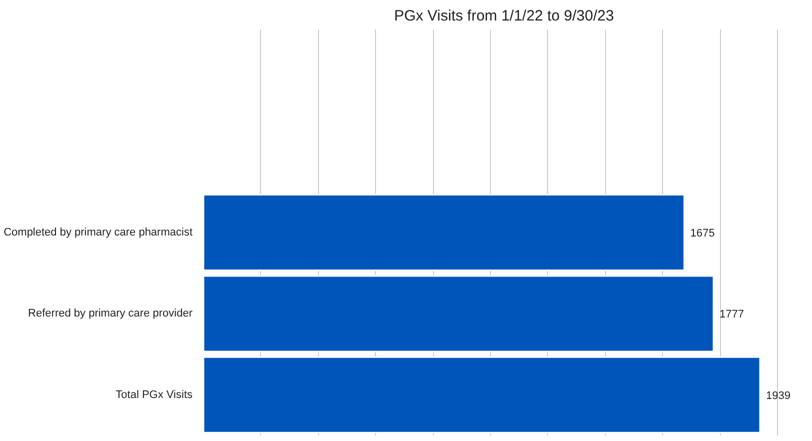 Image resolution: width=812 pixels, height=441 pixels. Describe the element at coordinates (154, 394) in the screenshot. I see `y-tick-label: Total PGx Visits` at that location.